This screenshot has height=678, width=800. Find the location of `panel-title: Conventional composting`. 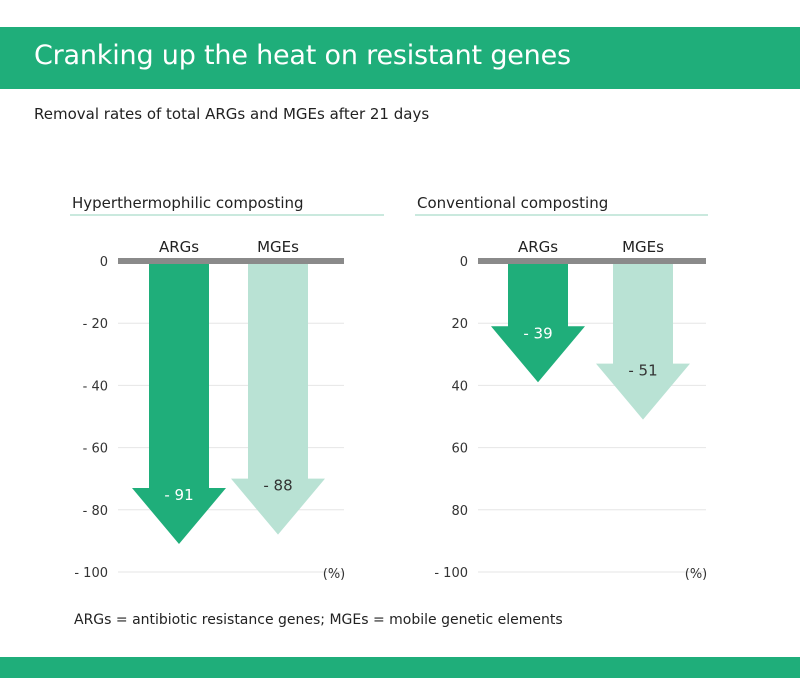

panel-title: Conventional composting is located at coordinates (512, 203).